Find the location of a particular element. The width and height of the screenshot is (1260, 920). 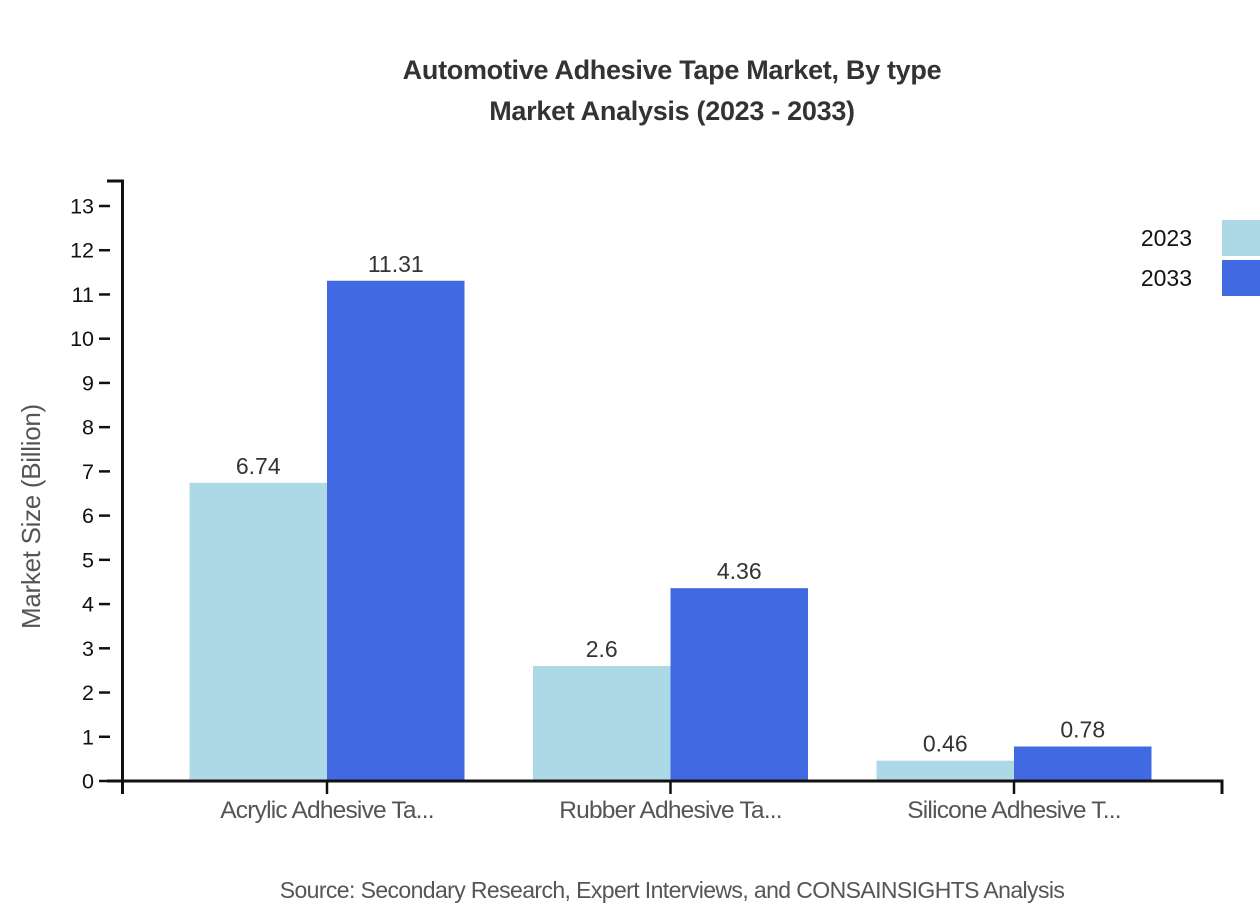

y-axis-tick-label: 7 is located at coordinates (88, 472).